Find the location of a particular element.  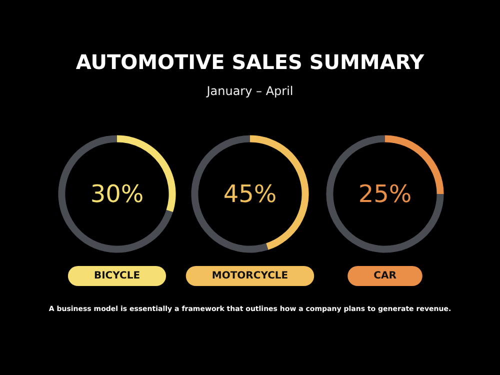

text: January – April is located at coordinates (249, 91).